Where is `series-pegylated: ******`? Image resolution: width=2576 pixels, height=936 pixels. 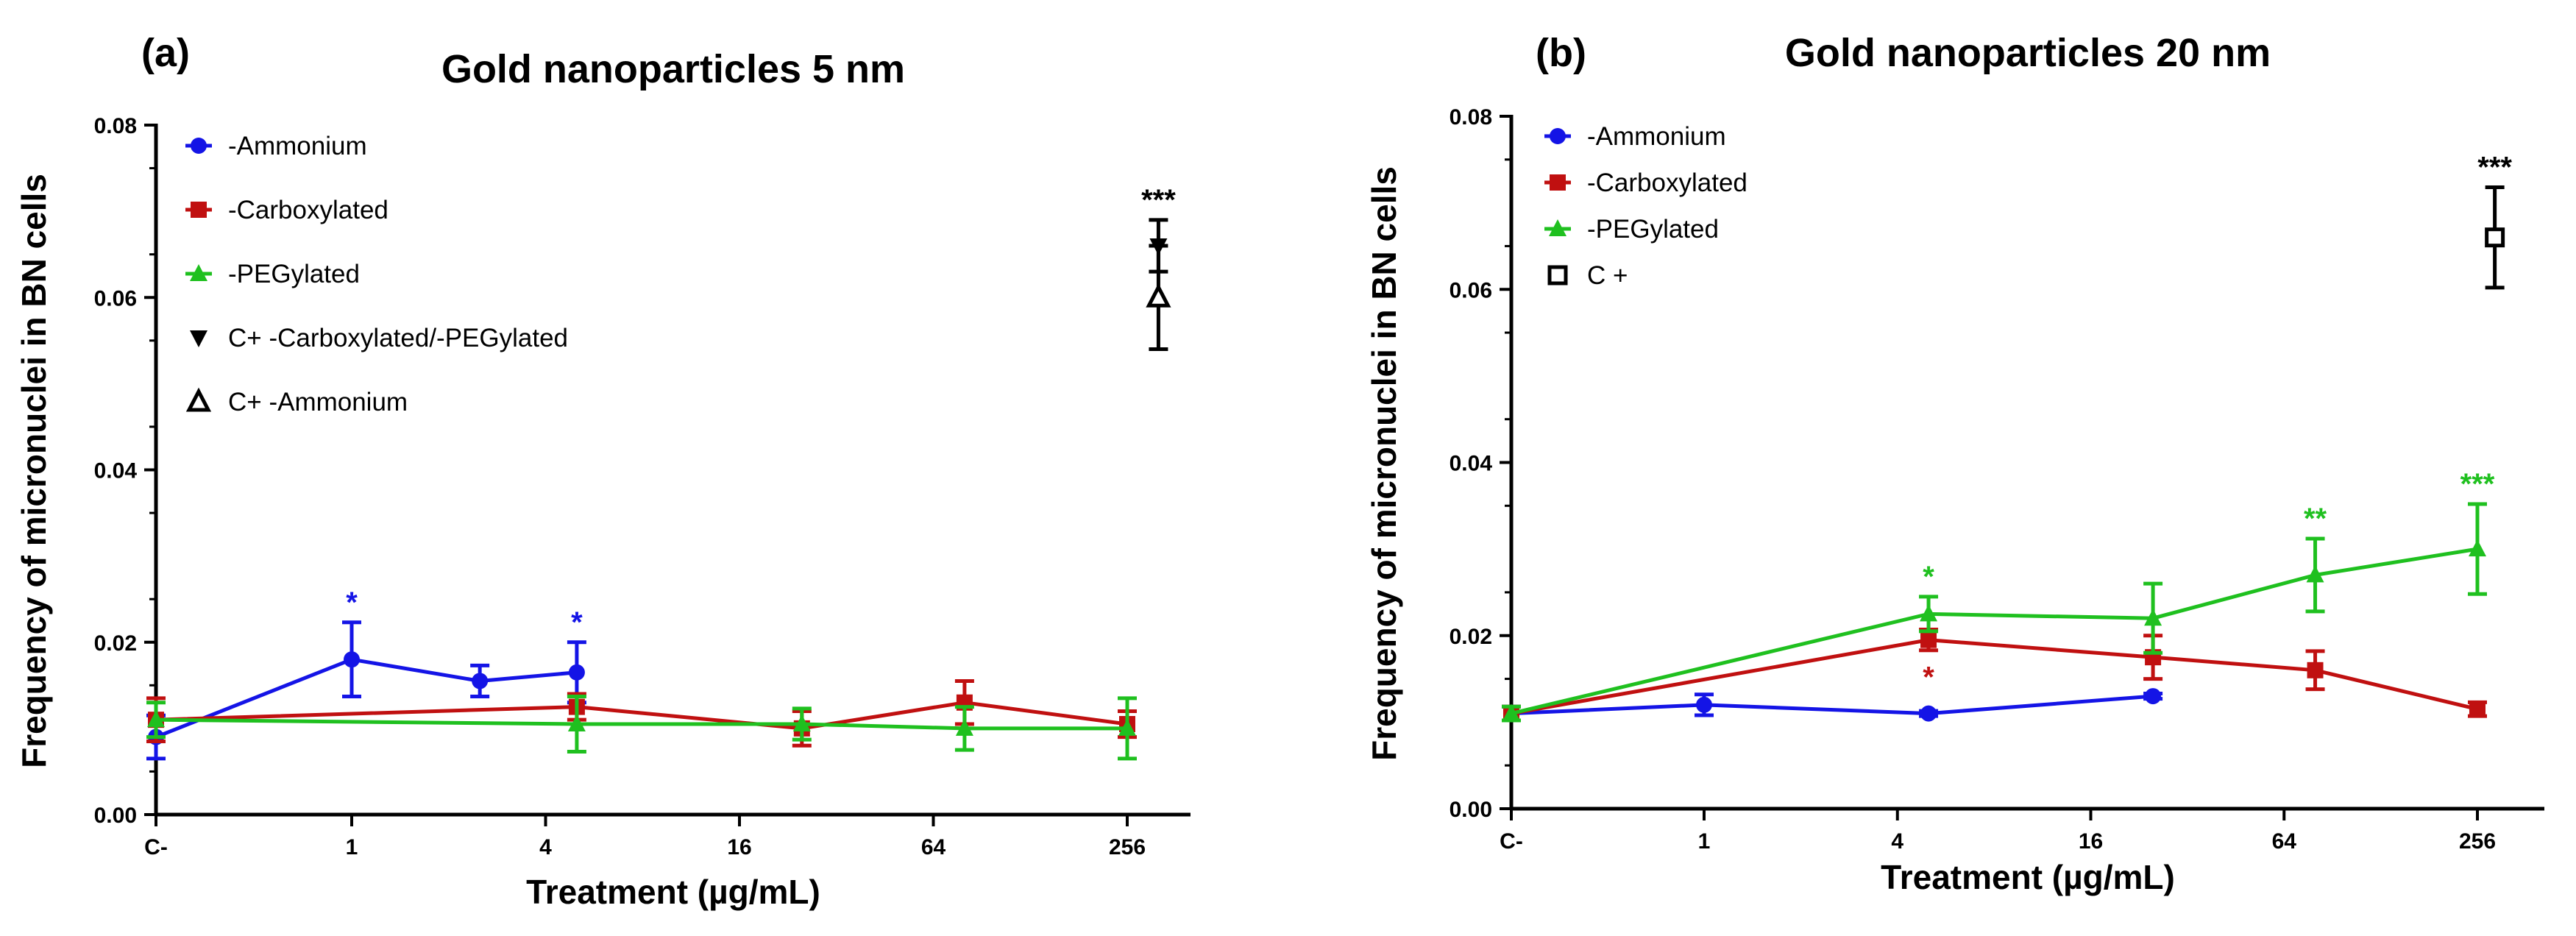
series-pegylated: ****** is located at coordinates (1998, 595).